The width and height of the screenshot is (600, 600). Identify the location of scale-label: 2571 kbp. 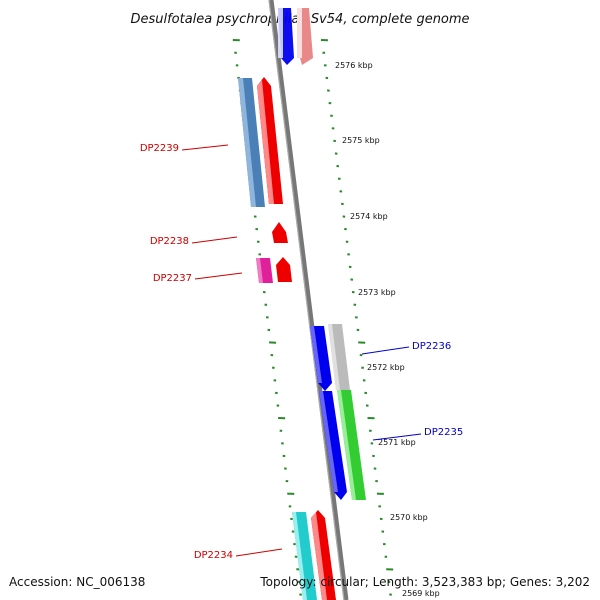
(397, 442).